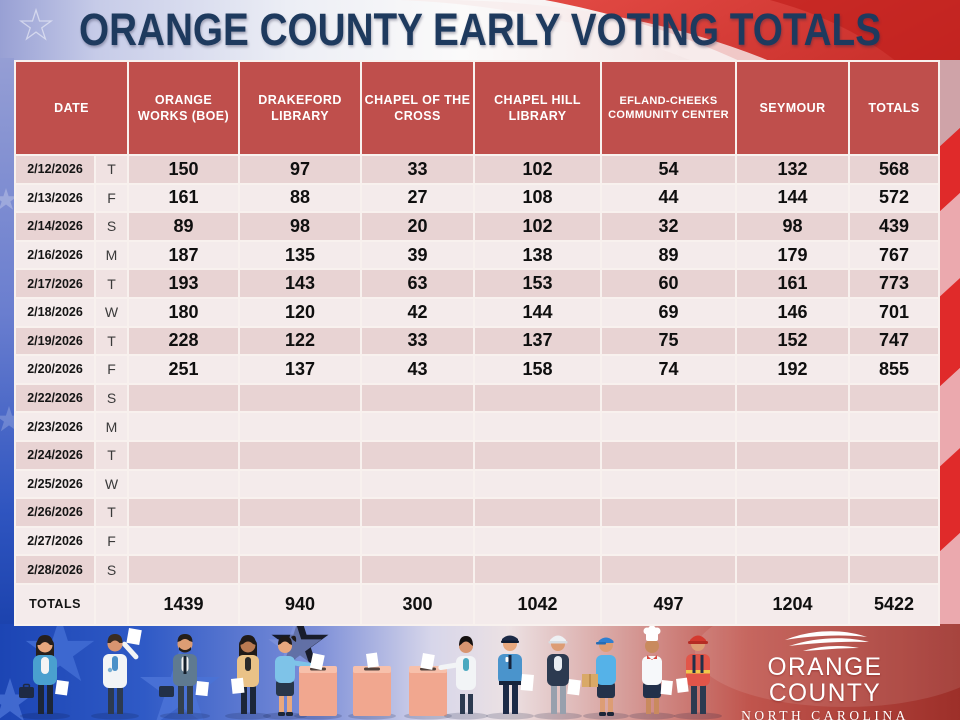  I want to click on value-cell: 153, so click(538, 283).